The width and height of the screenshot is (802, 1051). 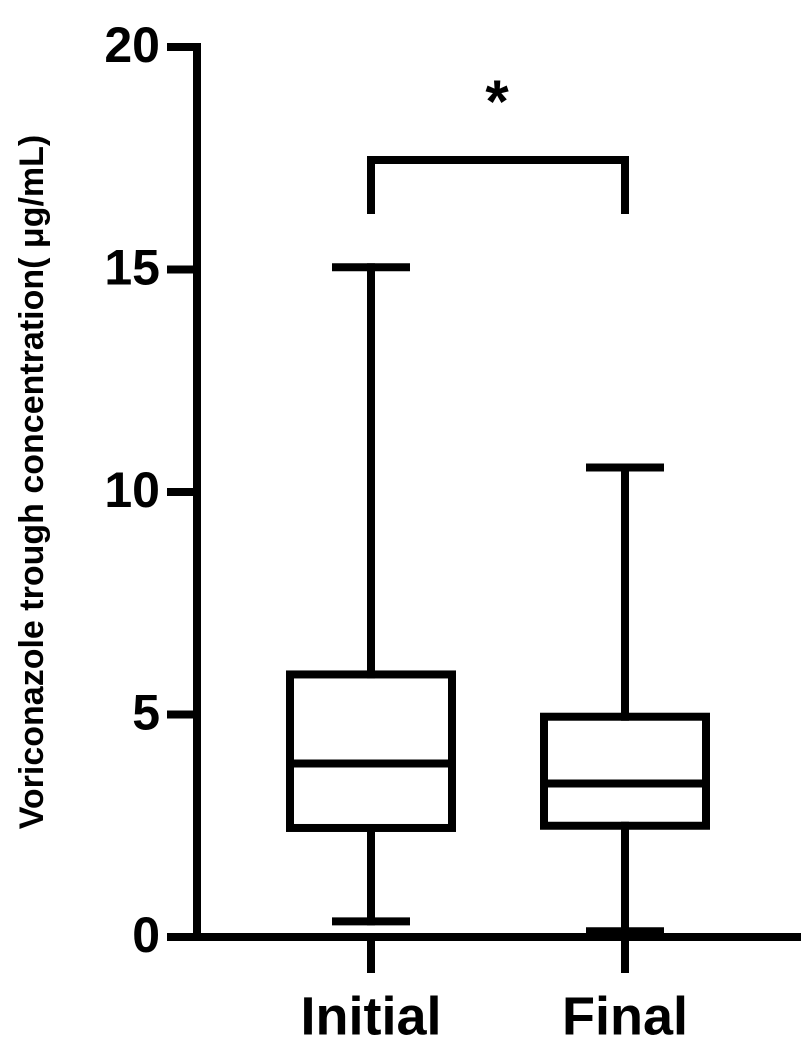 What do you see at coordinates (497, 101) in the screenshot?
I see `significance-label: *` at bounding box center [497, 101].